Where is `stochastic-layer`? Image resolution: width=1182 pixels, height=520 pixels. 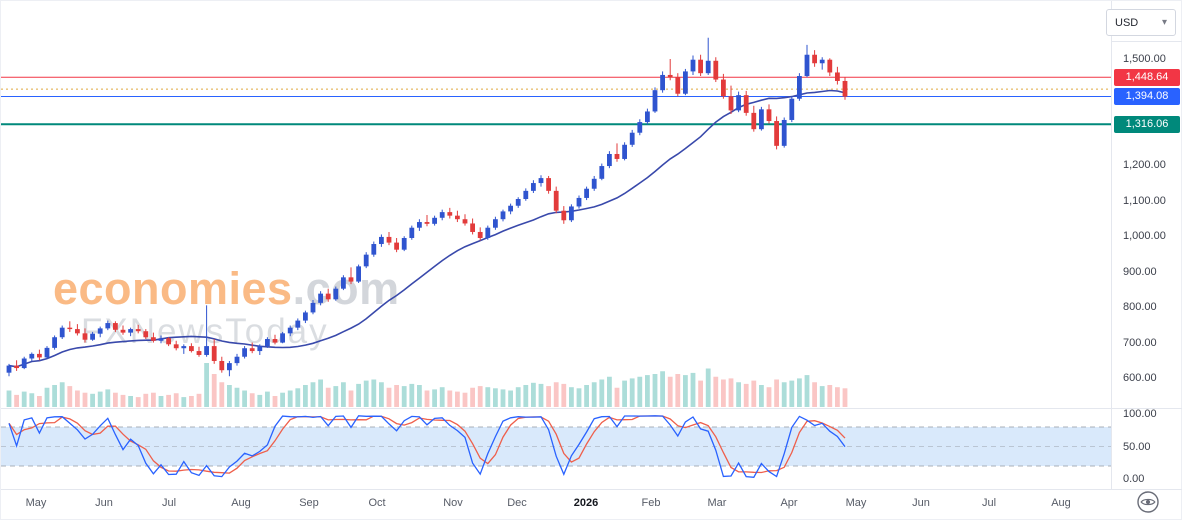
stochastic-layer is located at coordinates (427, 446).